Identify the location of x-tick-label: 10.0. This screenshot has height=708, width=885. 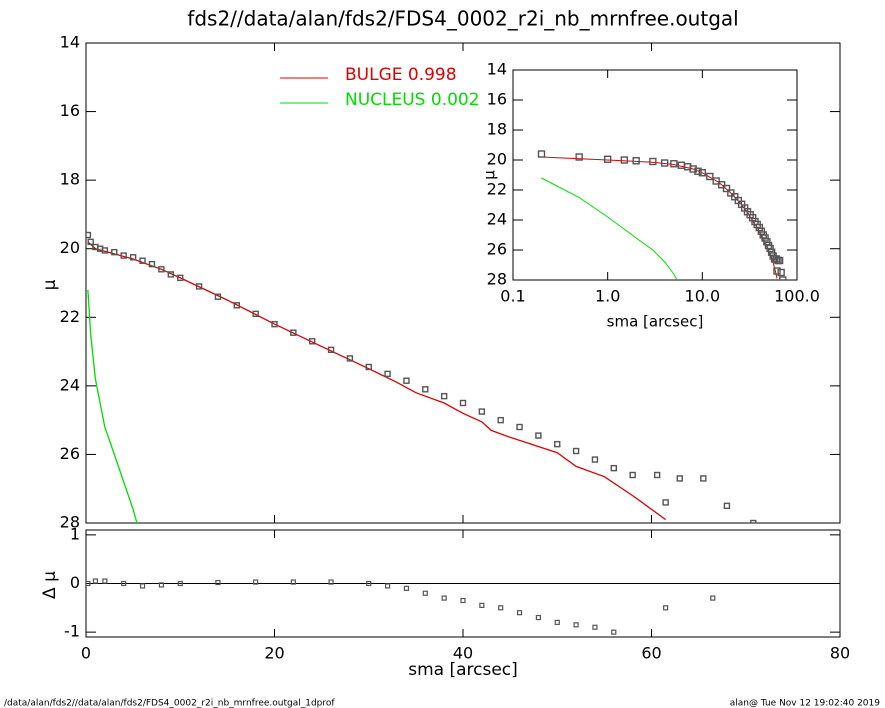
(703, 296).